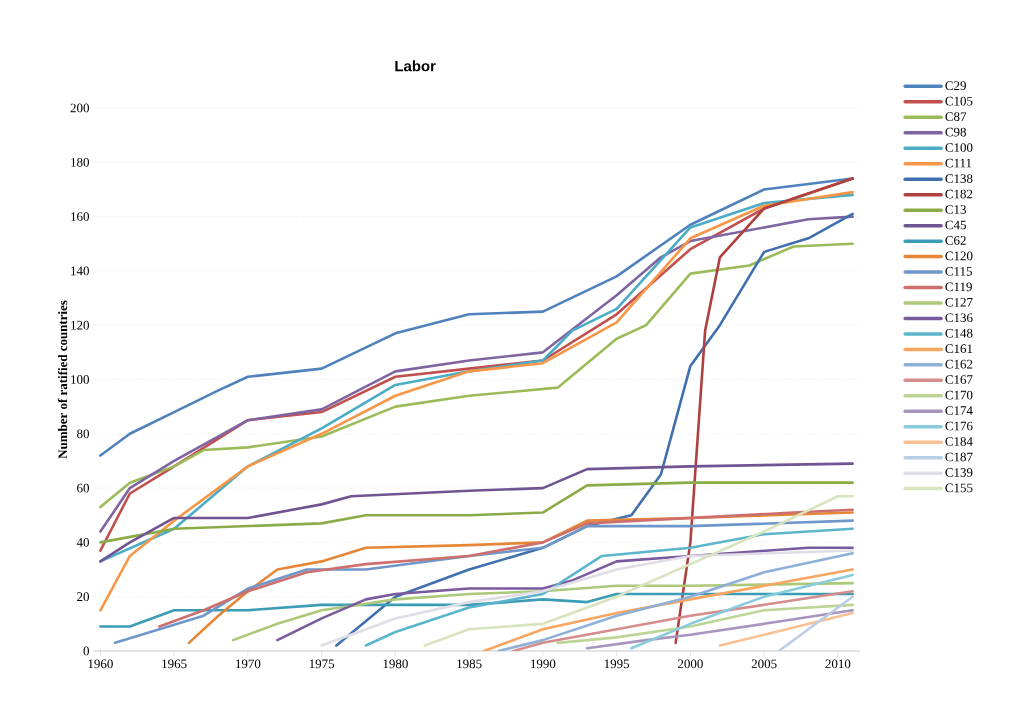  I want to click on legend-label: C187, so click(959, 457).